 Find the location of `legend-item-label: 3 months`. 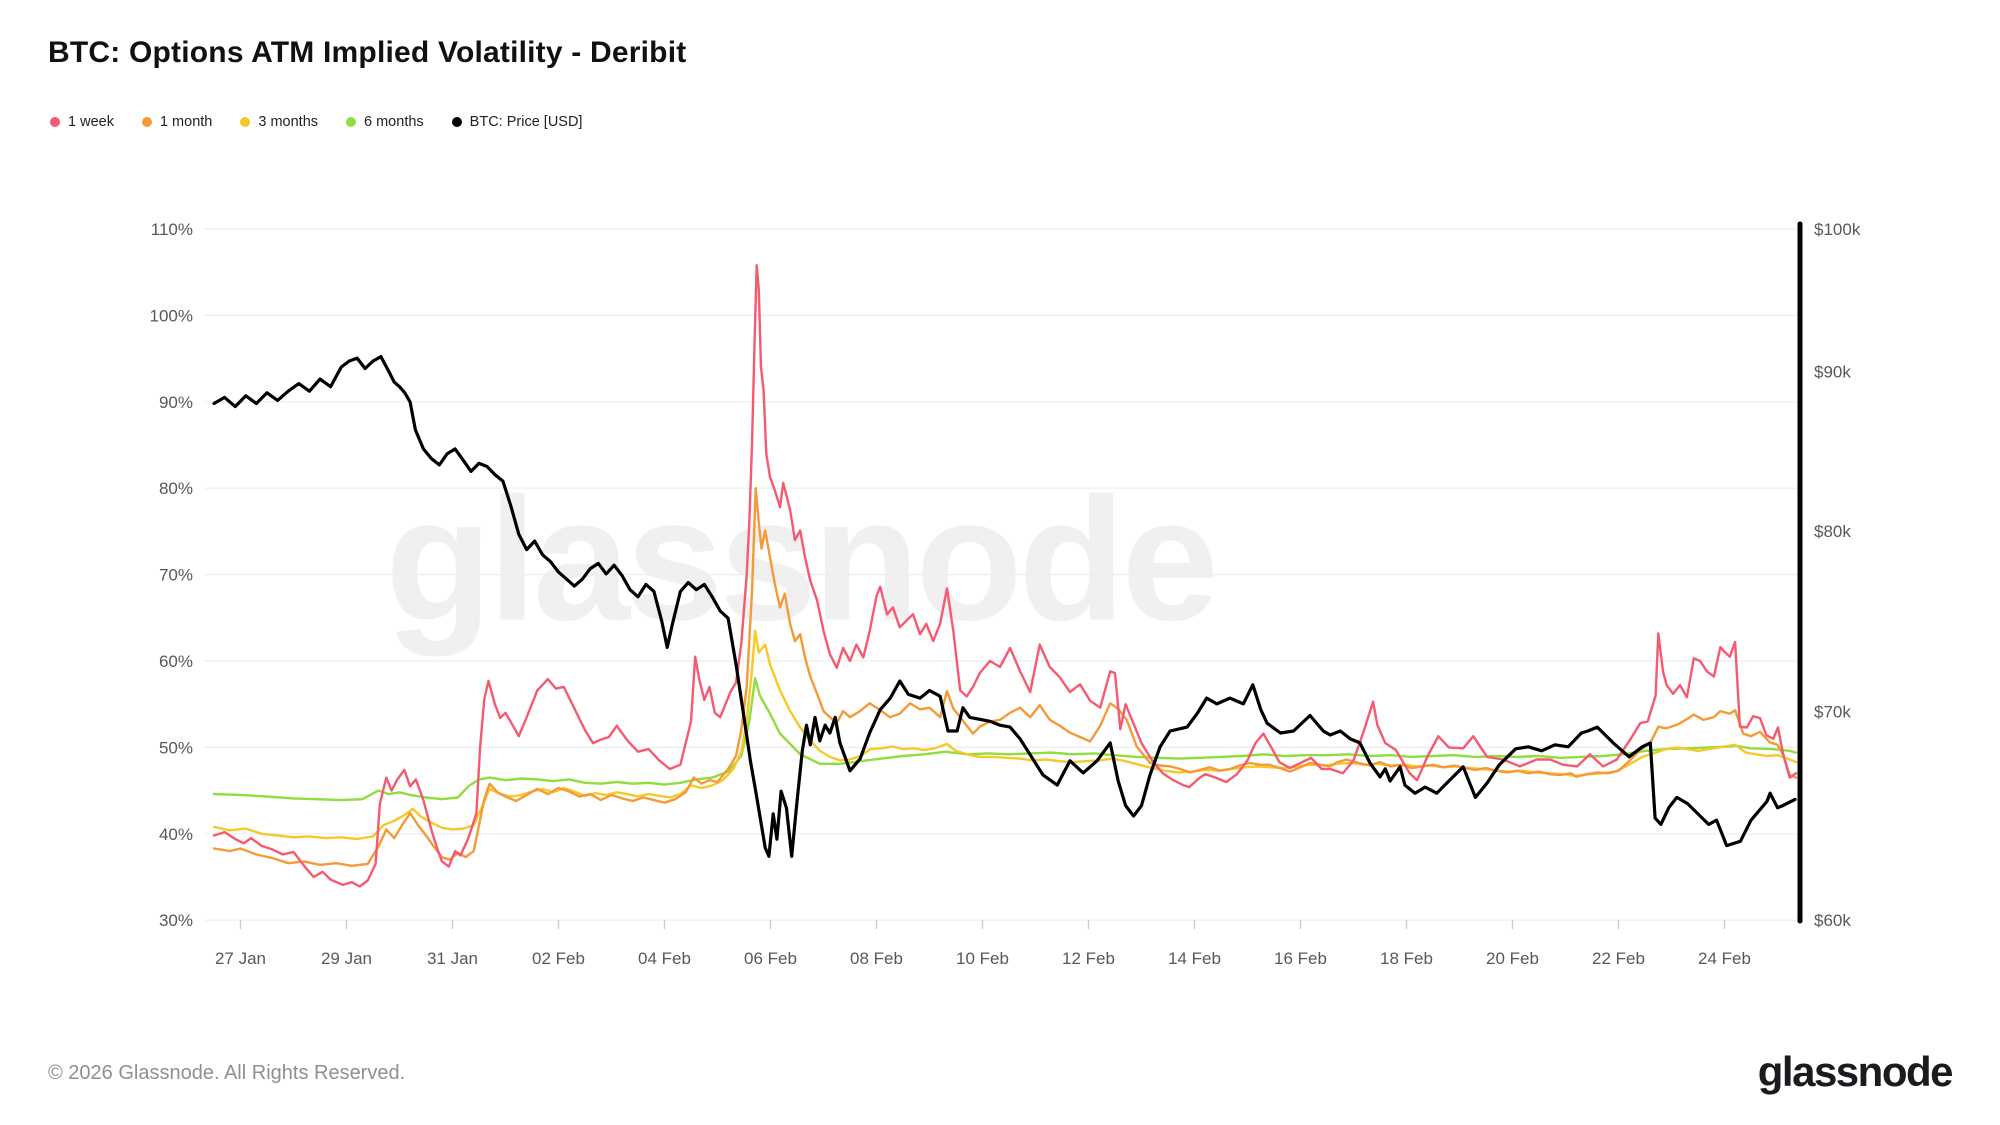

legend-item-label: 3 months is located at coordinates (288, 122).